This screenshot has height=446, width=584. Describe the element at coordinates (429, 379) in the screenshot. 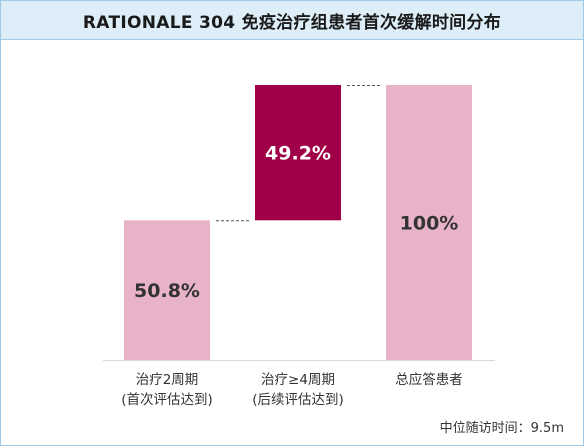

I see `category-label-3: 总应答患者` at that location.